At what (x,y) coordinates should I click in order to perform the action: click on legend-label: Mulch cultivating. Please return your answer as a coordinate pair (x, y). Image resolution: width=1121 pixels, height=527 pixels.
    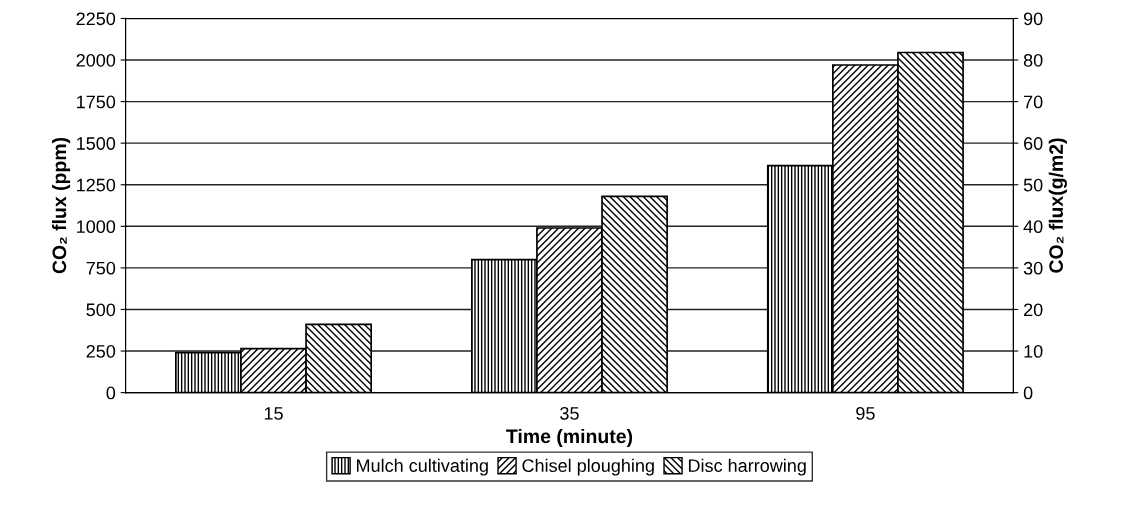
    Looking at the image, I should click on (422, 467).